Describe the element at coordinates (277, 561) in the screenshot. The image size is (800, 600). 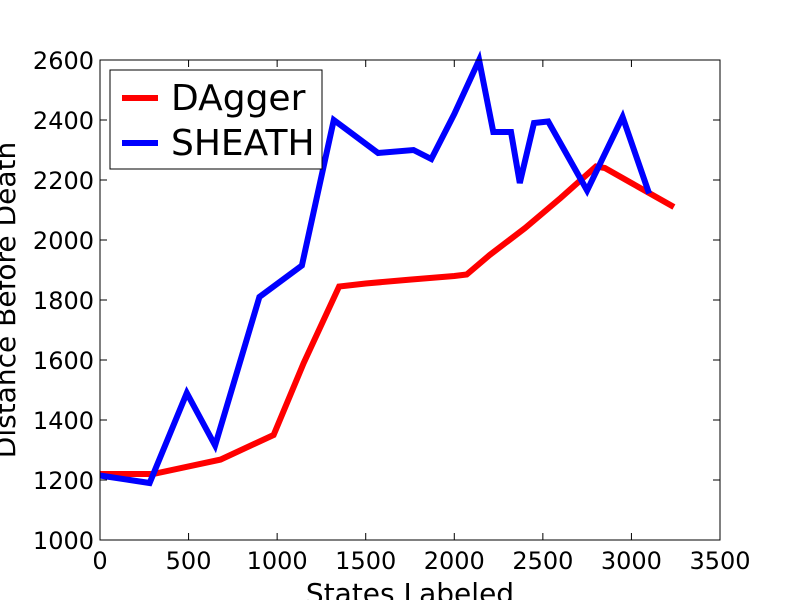
I see `x-tick-label: 1000` at that location.